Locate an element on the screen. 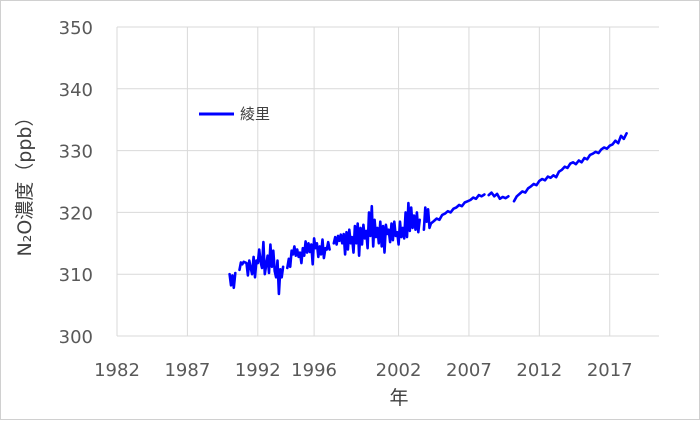 The width and height of the screenshot is (700, 421). y-tick-label: 340 is located at coordinates (76, 90).